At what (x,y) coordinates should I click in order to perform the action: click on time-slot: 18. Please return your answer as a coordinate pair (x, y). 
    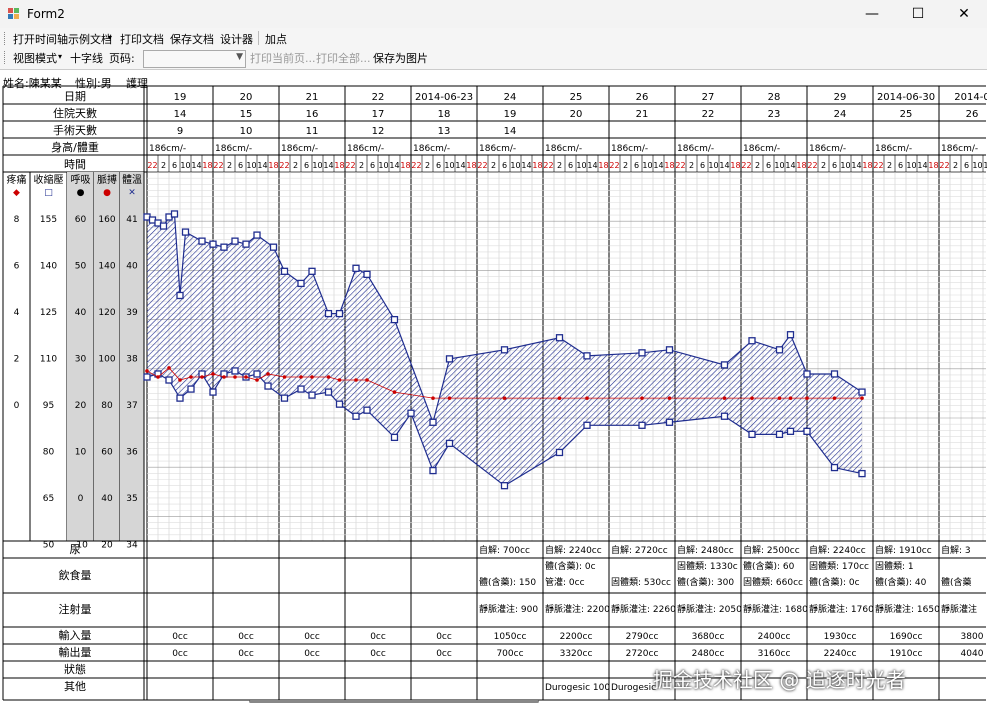
    Looking at the image, I should click on (207, 165).